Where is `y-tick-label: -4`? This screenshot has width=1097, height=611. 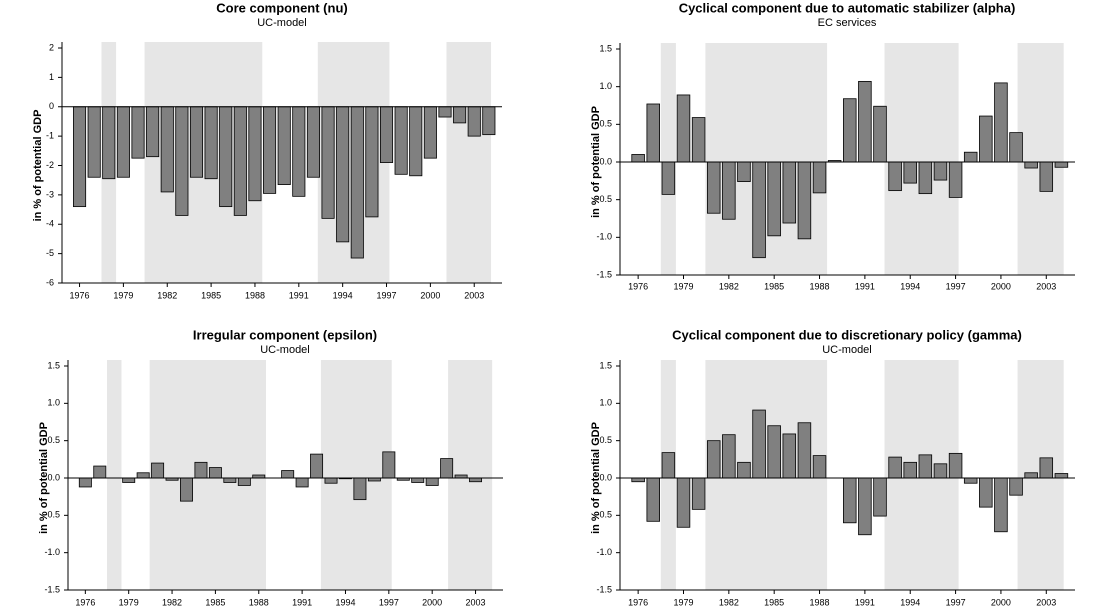
y-tick-label: -4 is located at coordinates (50, 224).